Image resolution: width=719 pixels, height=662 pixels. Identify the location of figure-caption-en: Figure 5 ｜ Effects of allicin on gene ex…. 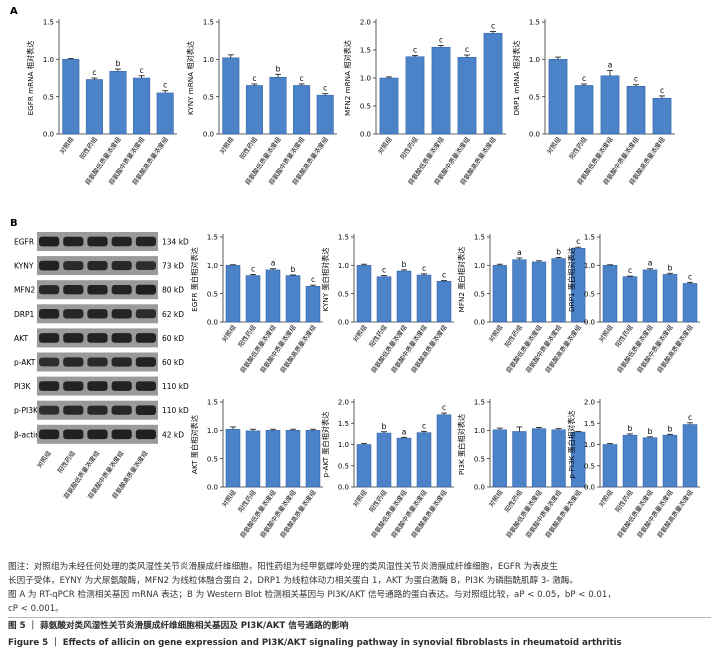
(315, 643).